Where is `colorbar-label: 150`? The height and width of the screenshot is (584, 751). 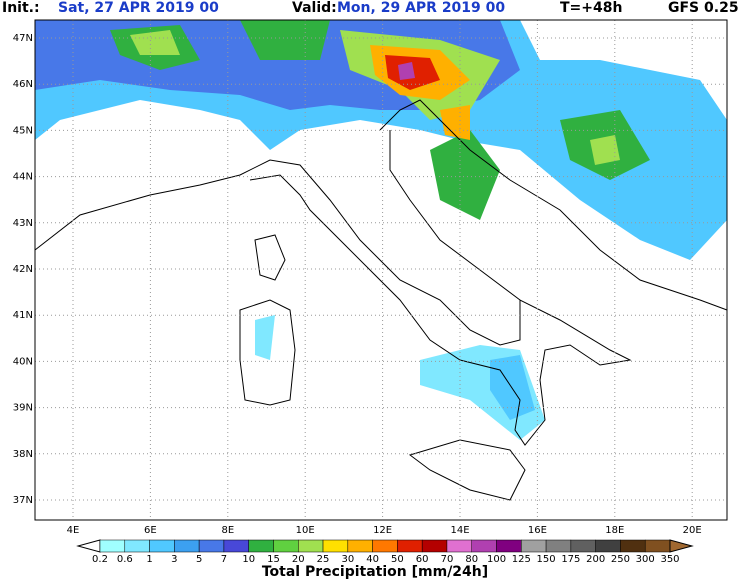
colorbar-label: 150 is located at coordinates (546, 559).